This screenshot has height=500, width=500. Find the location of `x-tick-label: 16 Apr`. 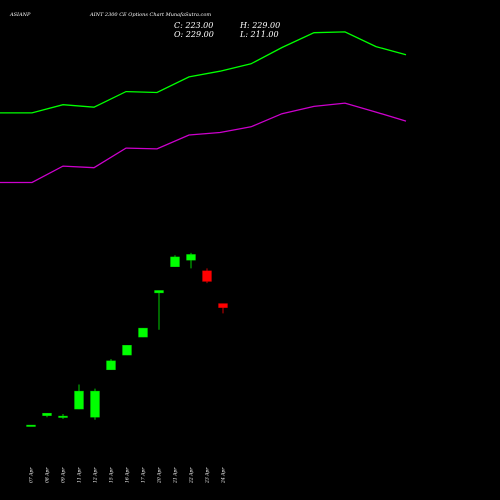

x-tick-label: 16 Apr is located at coordinates (128, 475).